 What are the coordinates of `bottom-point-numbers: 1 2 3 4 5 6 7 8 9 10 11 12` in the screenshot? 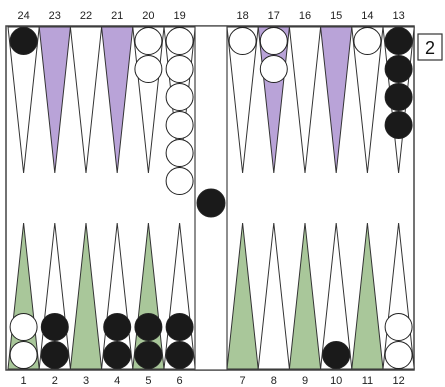 It's located at (213, 381).